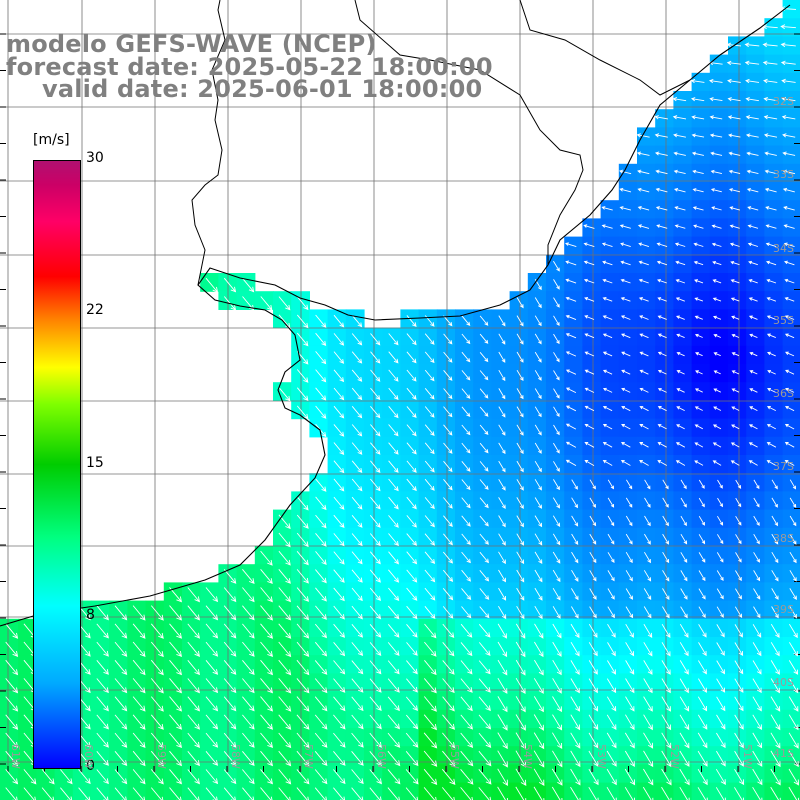 This screenshot has width=800, height=800. Describe the element at coordinates (308, 756) in the screenshot. I see `lon-label: 57W` at that location.